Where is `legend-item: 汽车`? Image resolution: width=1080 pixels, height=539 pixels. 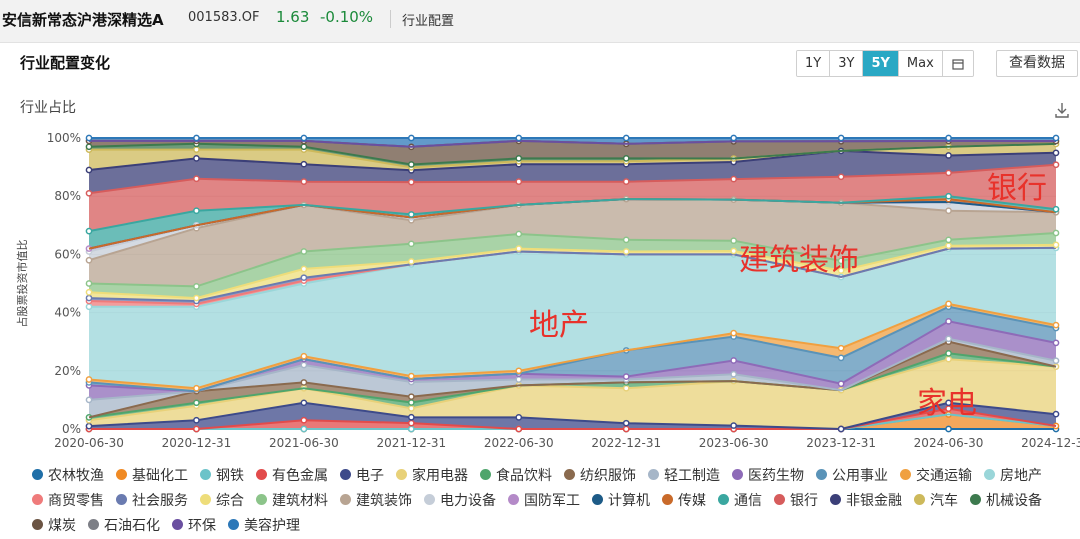
legend-item: 汽车 is located at coordinates (936, 499).